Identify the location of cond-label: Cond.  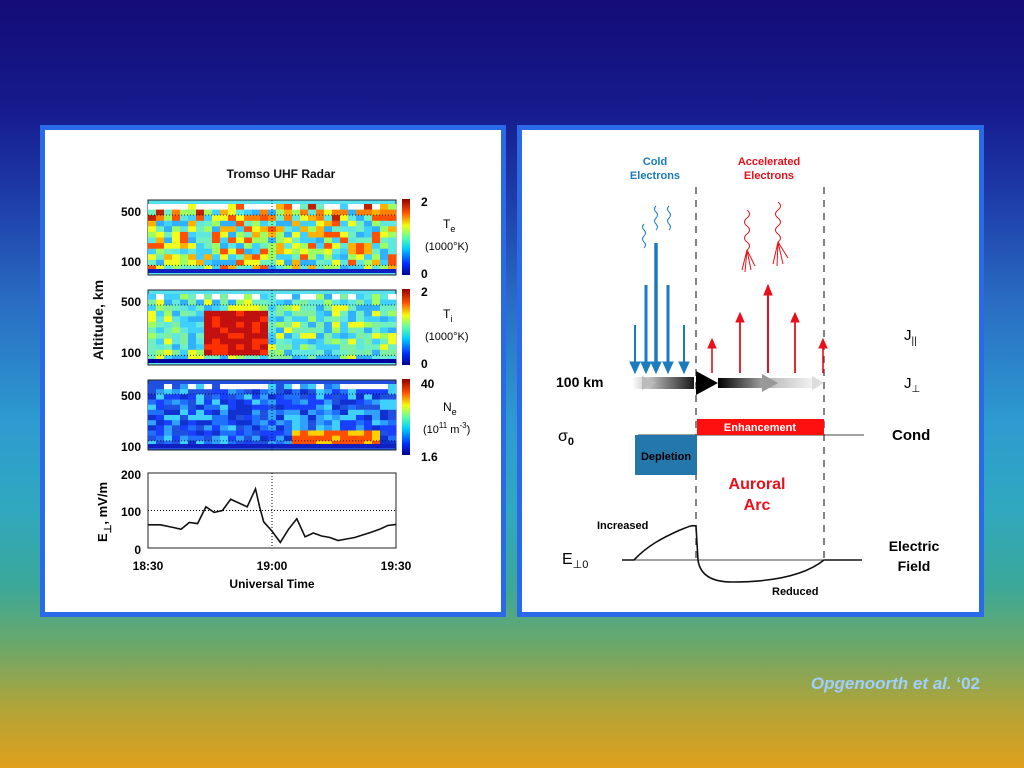
(911, 435).